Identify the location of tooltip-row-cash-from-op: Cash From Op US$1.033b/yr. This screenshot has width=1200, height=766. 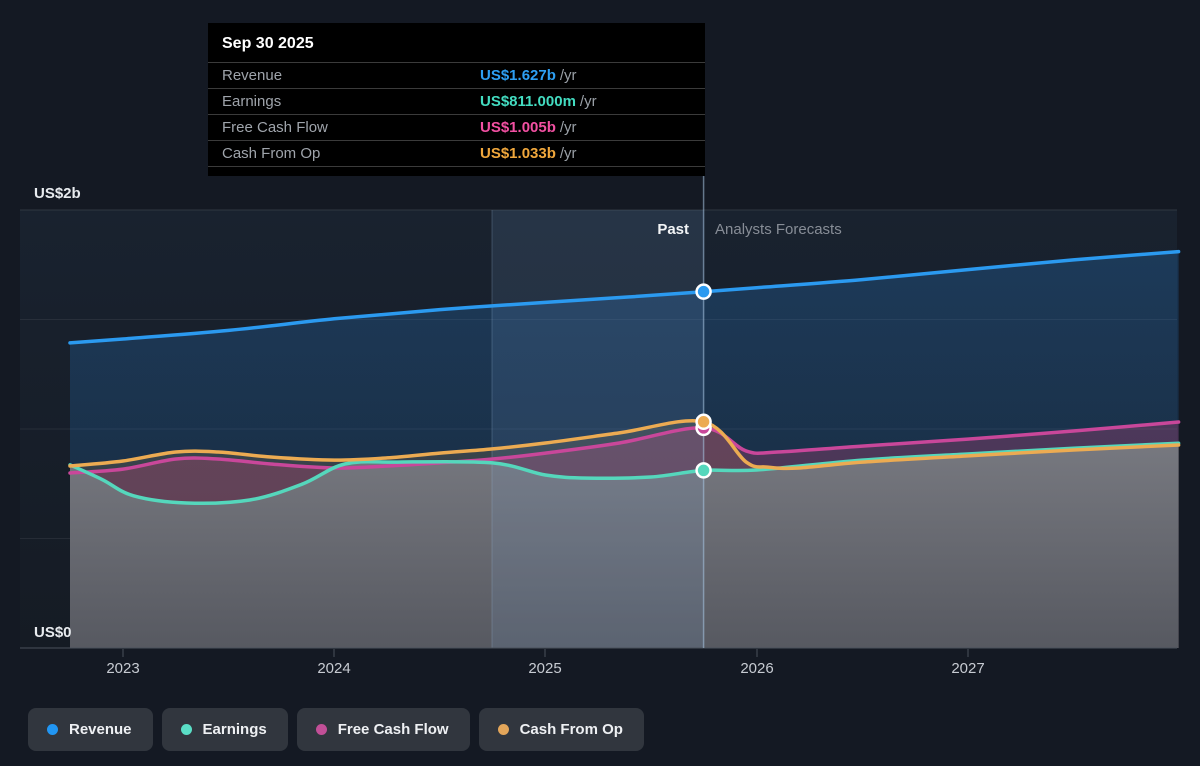
(456, 153).